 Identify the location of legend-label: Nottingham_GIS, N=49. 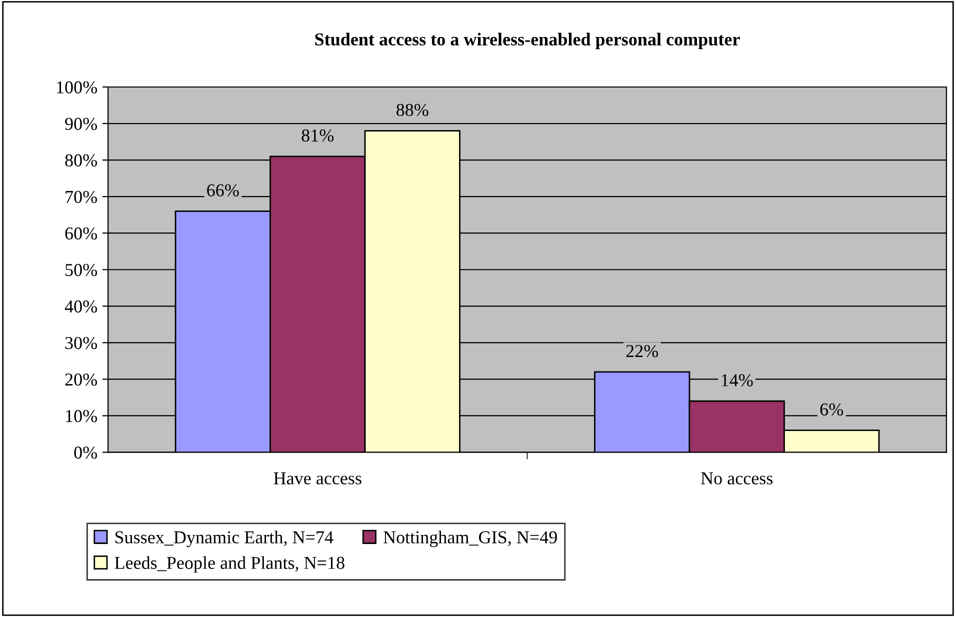
(470, 539).